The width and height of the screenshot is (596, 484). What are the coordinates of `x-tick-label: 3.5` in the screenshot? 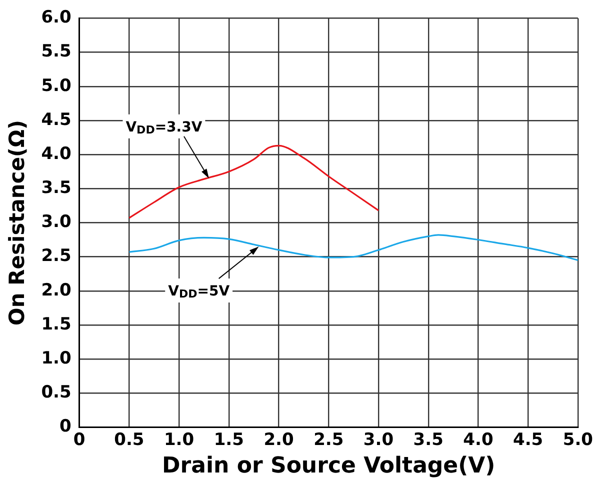 It's located at (428, 440).